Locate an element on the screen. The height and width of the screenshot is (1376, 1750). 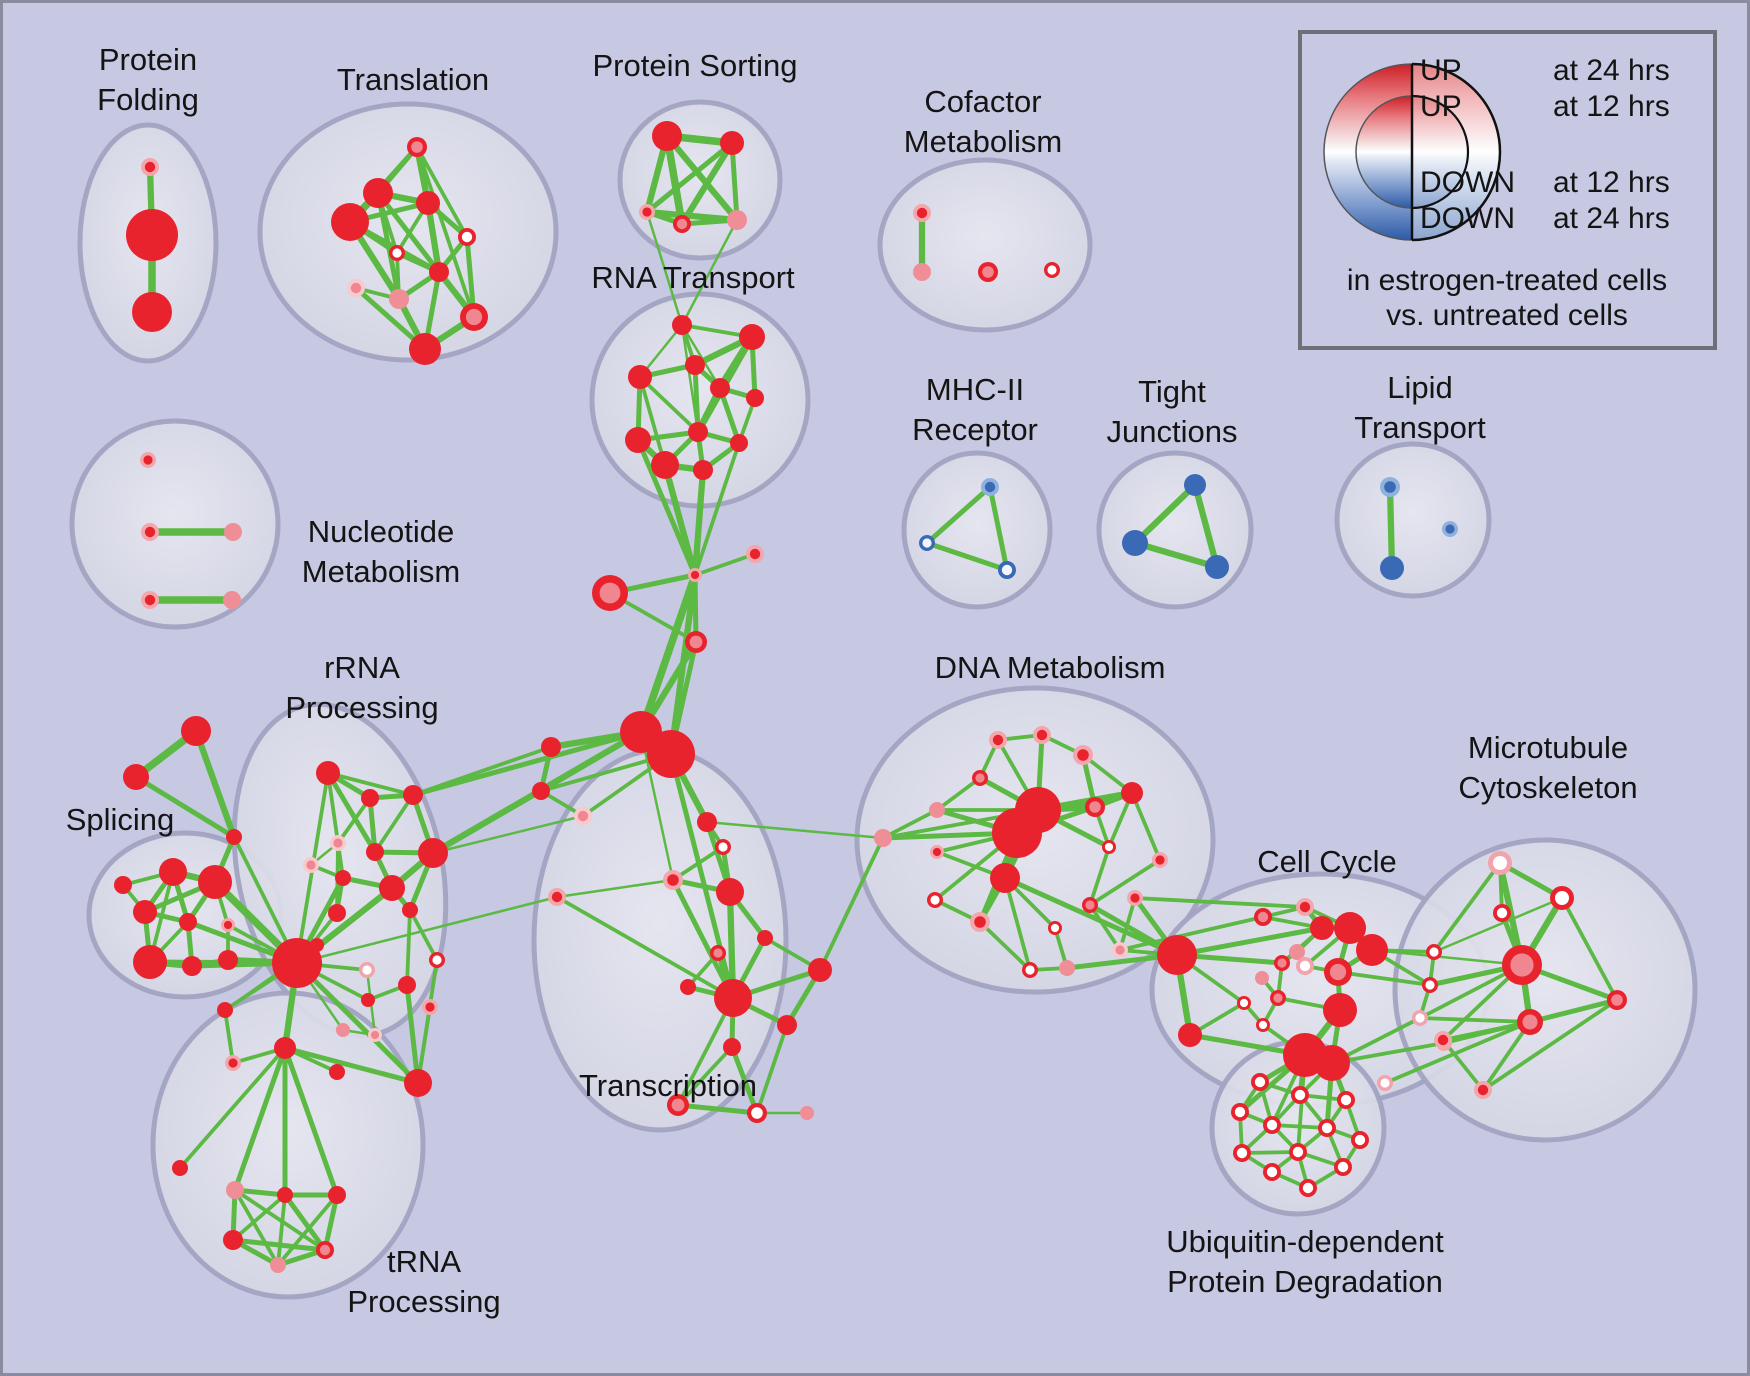
node-RT2-ring is located at coordinates (752, 337).